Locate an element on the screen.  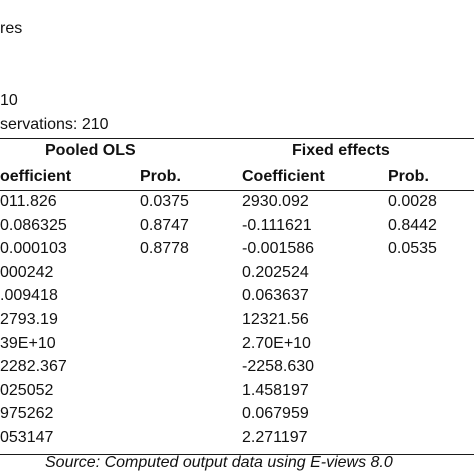
cell-prob-fixed: 0.8442 is located at coordinates (412, 225).